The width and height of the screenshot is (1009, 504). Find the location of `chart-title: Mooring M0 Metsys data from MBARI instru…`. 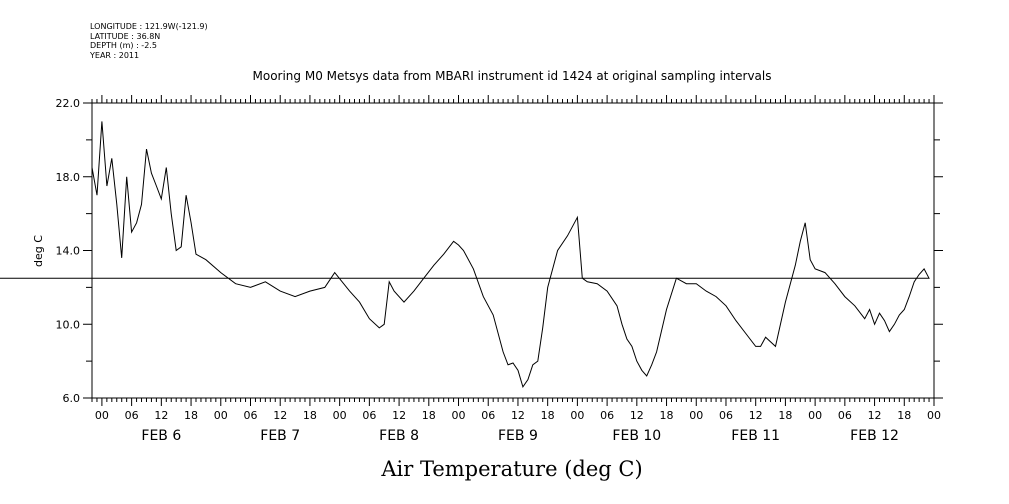

chart-title: Mooring M0 Metsys data from MBARI instru… is located at coordinates (512, 76).